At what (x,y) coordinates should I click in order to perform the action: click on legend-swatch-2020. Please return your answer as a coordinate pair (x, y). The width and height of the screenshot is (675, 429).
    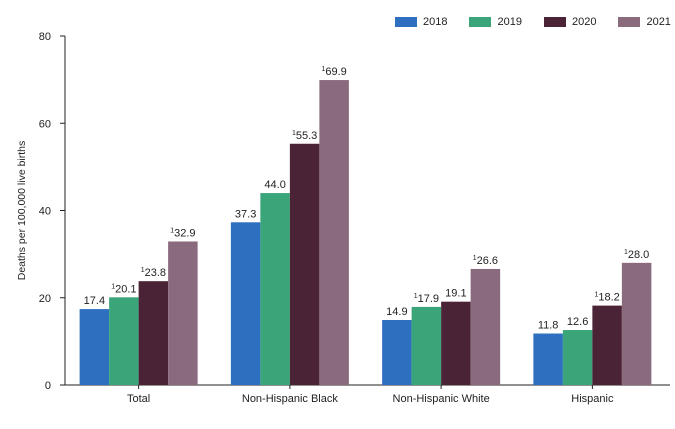
    Looking at the image, I should click on (554, 22).